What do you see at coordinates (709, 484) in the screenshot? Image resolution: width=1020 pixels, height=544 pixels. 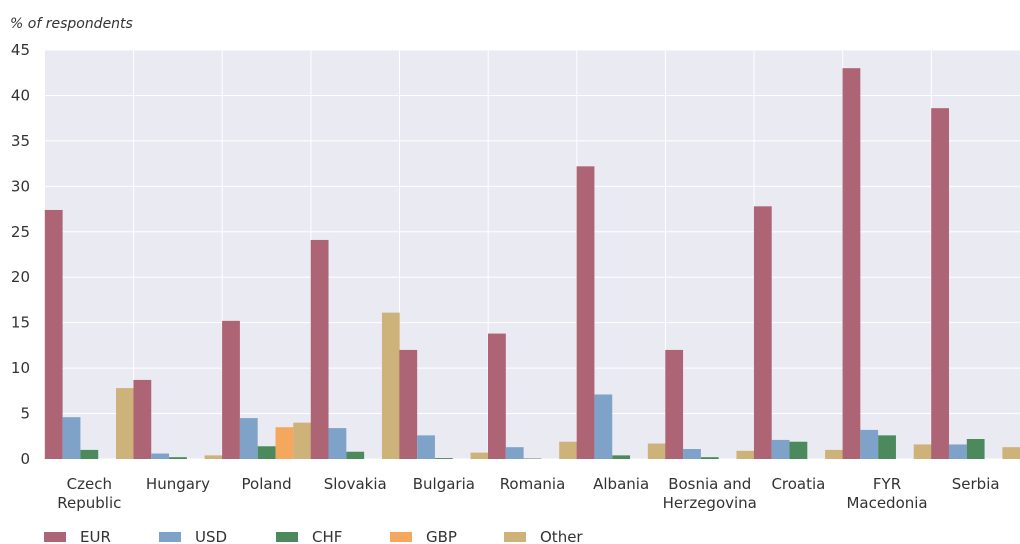 I see `x-category-label: Bosnia and` at bounding box center [709, 484].